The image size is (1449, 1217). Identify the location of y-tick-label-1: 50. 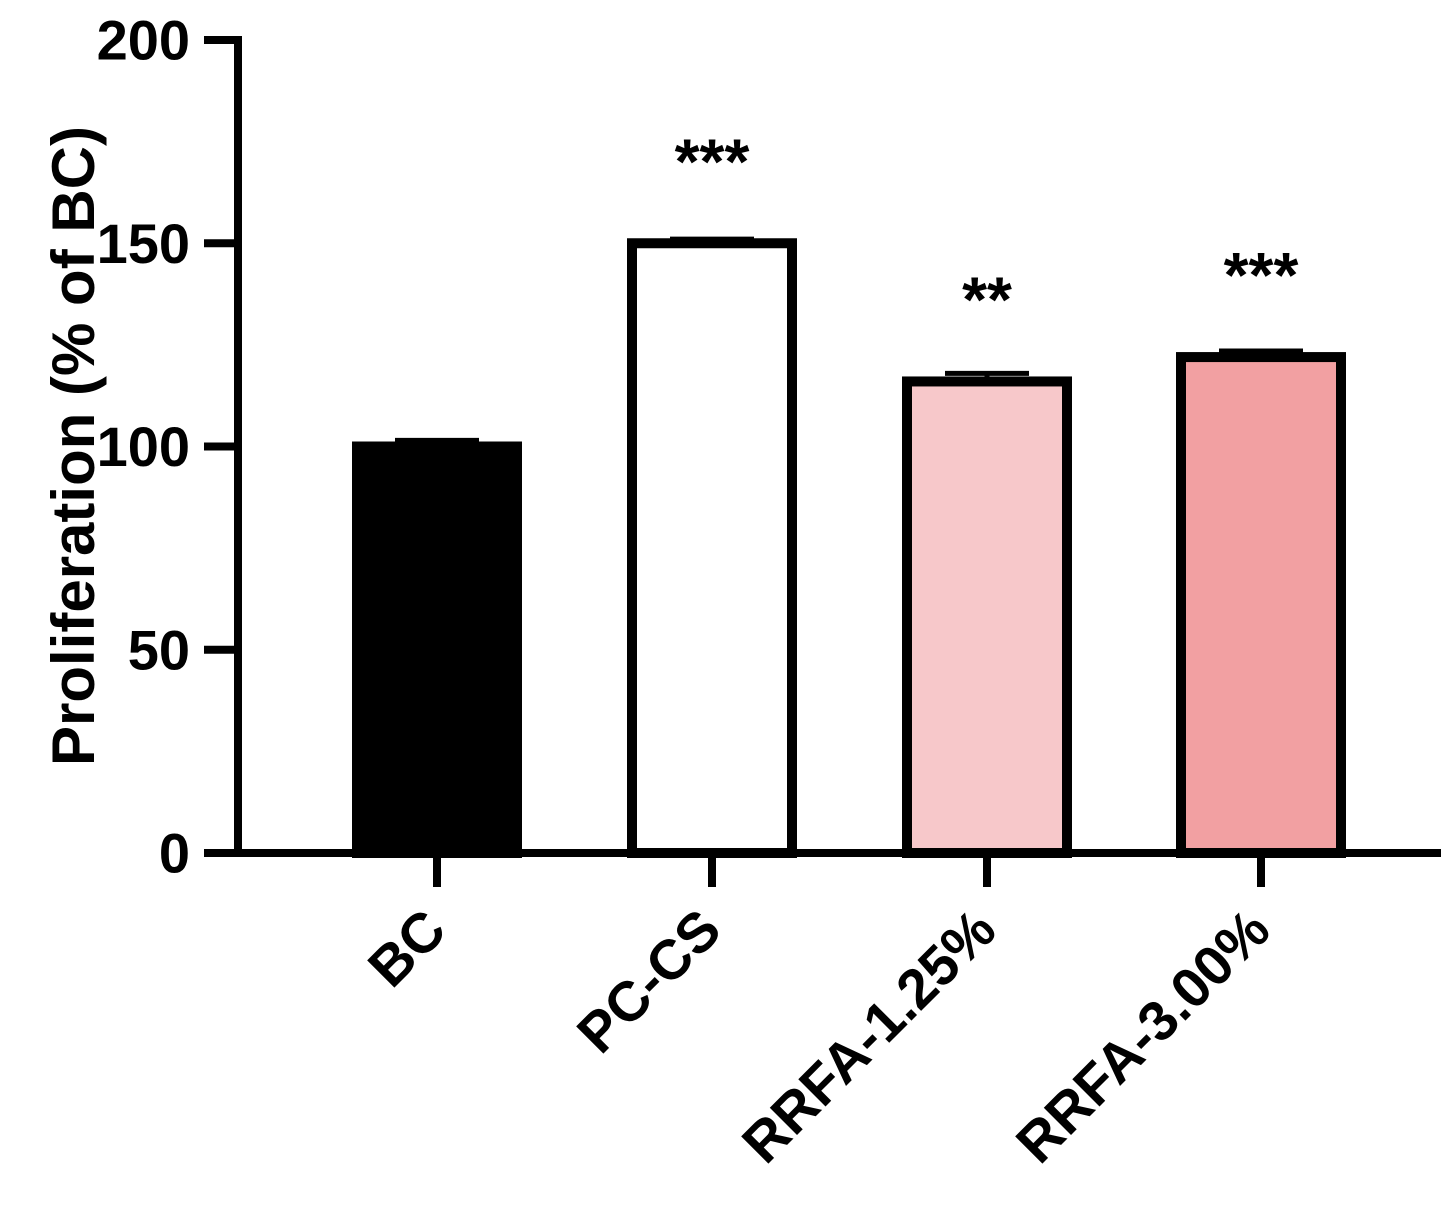
(159, 649).